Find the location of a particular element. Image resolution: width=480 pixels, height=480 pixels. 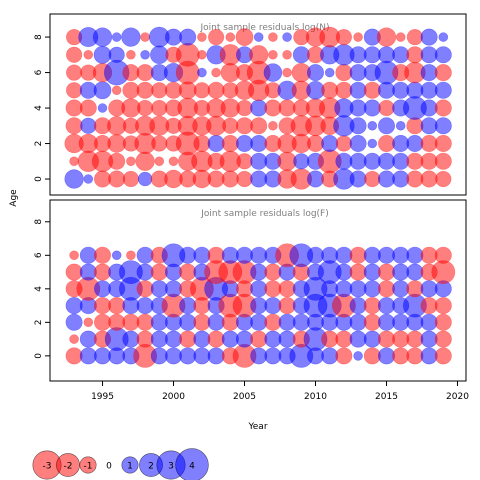

legend-label: -1 is located at coordinates (88, 467).